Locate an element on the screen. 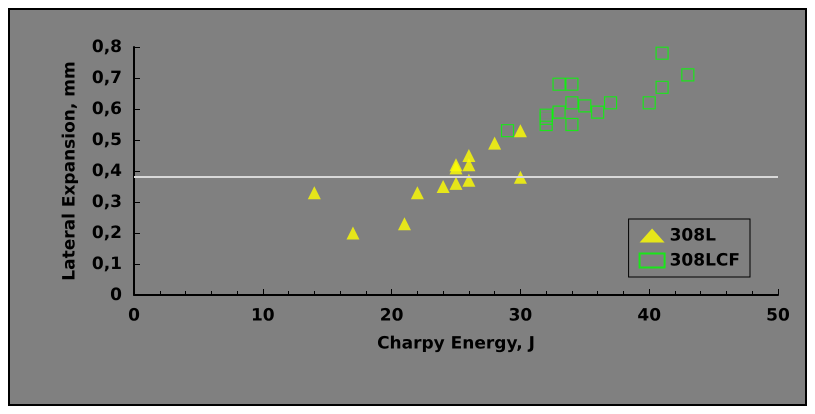 The height and width of the screenshot is (414, 815). y-tick-label: 0,3 is located at coordinates (107, 202).